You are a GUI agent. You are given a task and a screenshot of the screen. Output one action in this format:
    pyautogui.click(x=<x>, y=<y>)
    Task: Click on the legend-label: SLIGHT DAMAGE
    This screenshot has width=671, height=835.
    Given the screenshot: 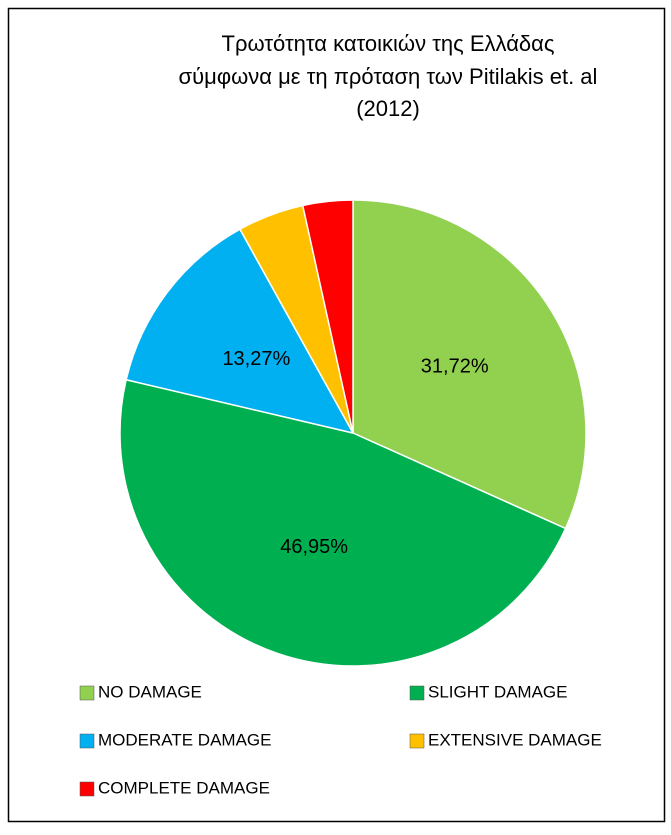 What is the action you would take?
    pyautogui.click(x=498, y=691)
    